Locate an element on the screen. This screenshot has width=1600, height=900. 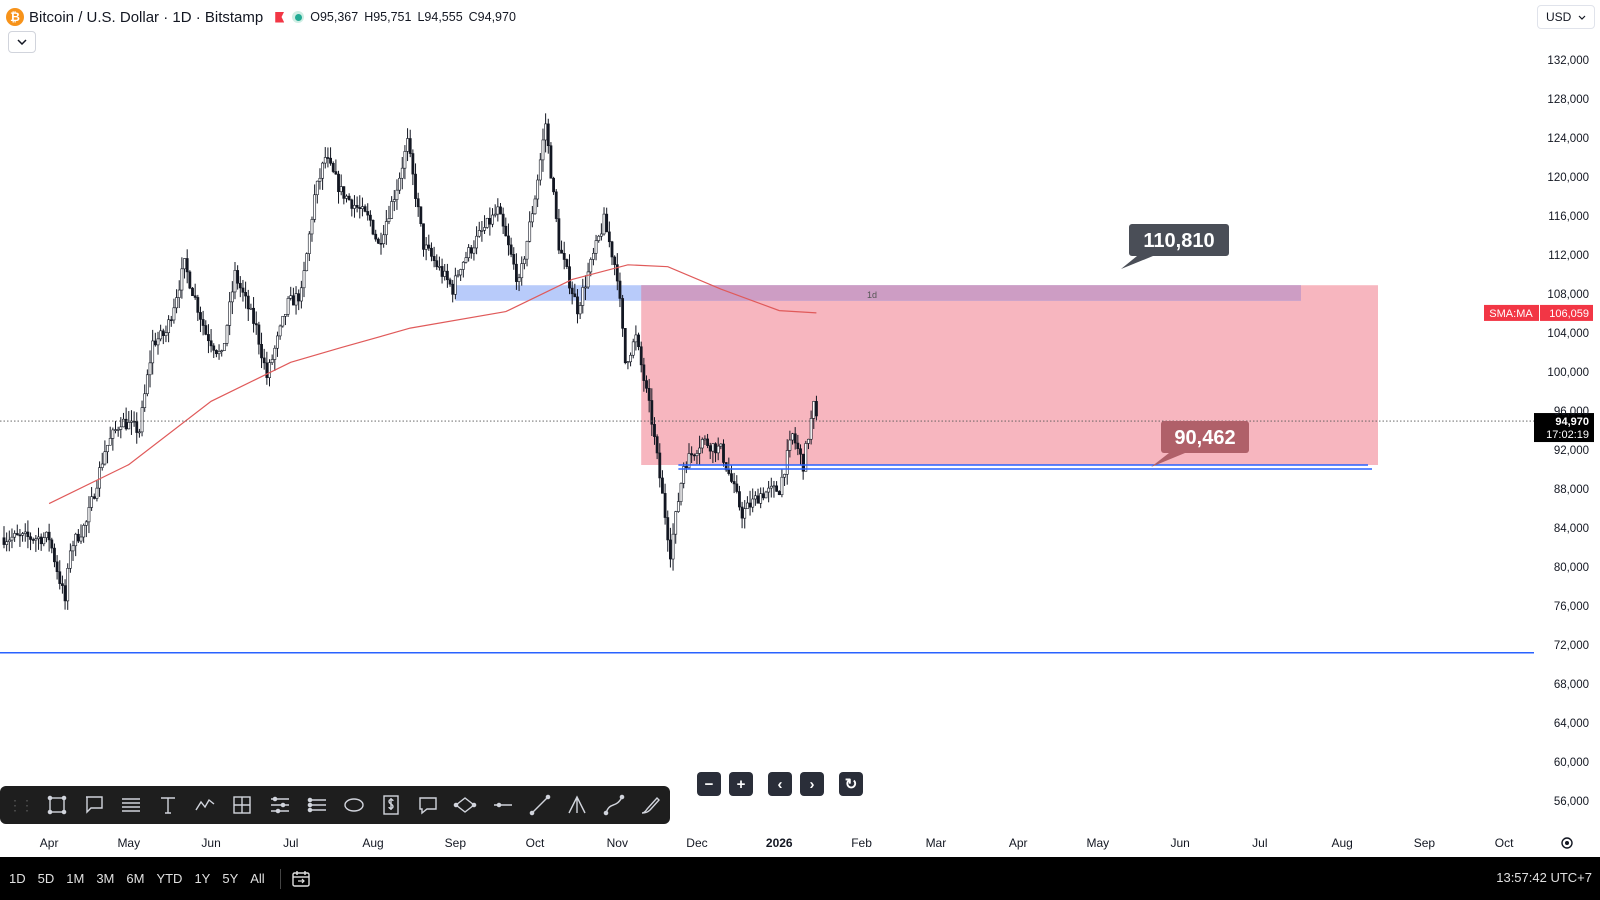
date-range-icon is located at coordinates (301, 879).